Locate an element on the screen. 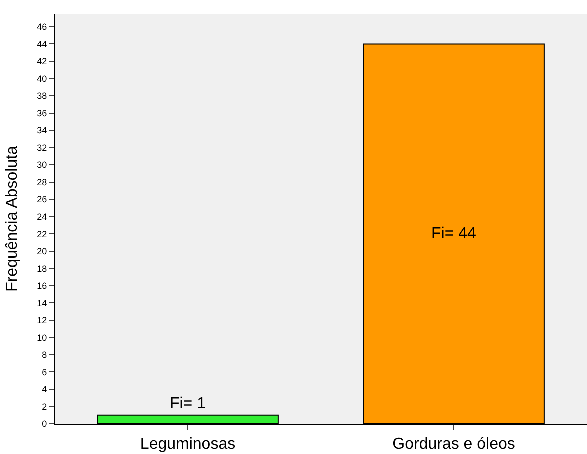 Image resolution: width=587 pixels, height=454 pixels. y-tick-label: 38 is located at coordinates (42, 96).